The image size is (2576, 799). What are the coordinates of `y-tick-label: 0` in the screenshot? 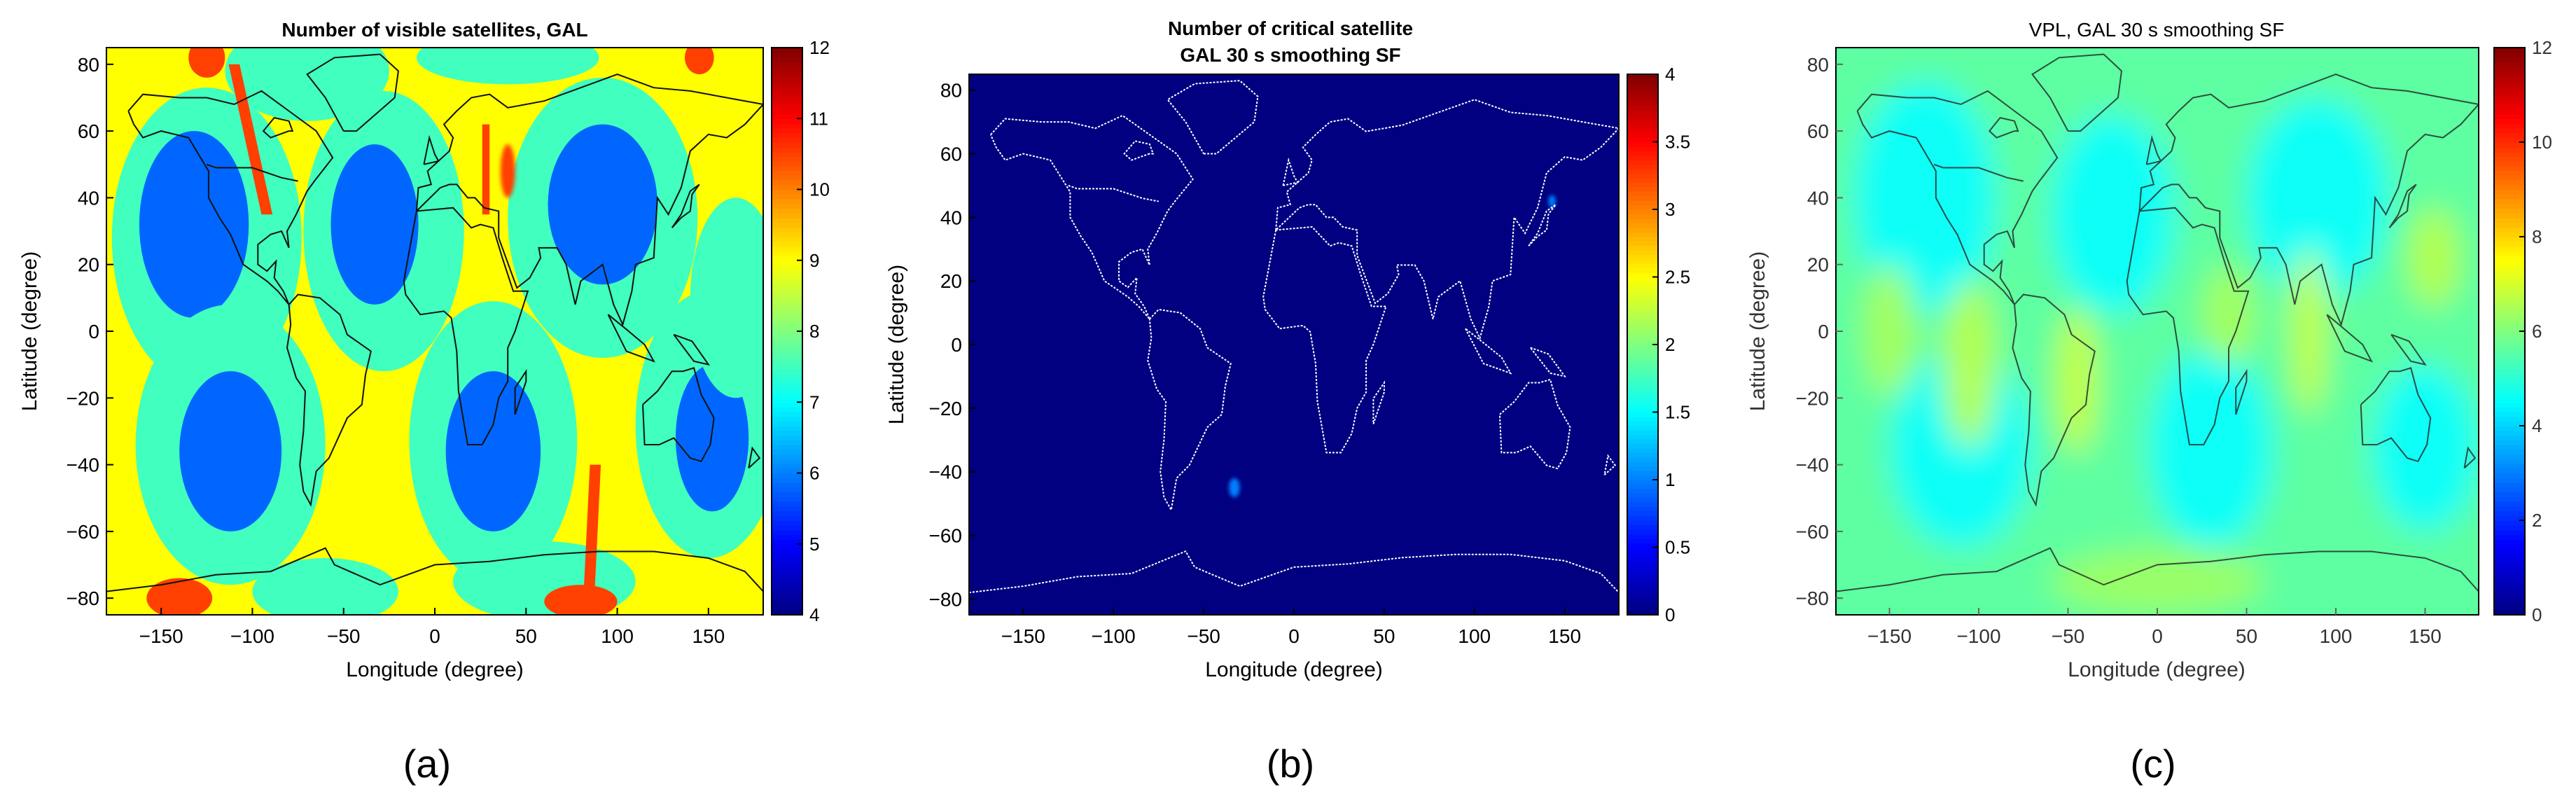 It's located at (93, 331).